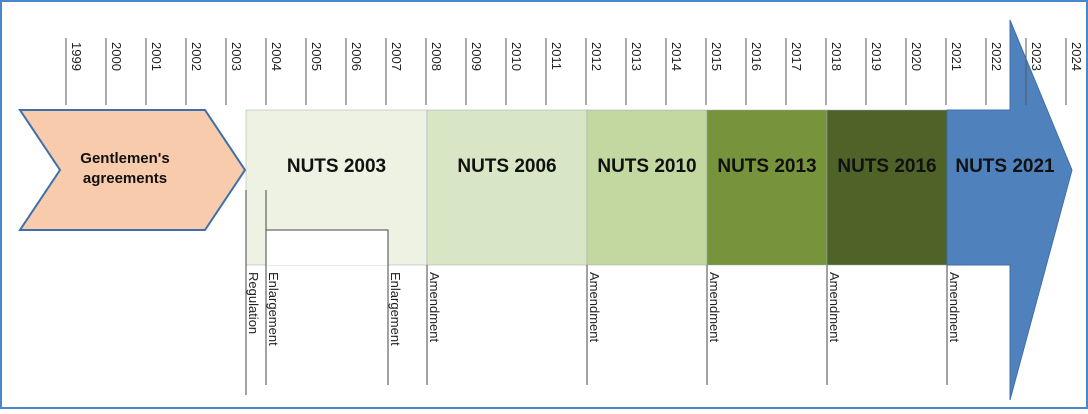  Describe the element at coordinates (316, 56) in the screenshot. I see `year-label: 2005` at that location.